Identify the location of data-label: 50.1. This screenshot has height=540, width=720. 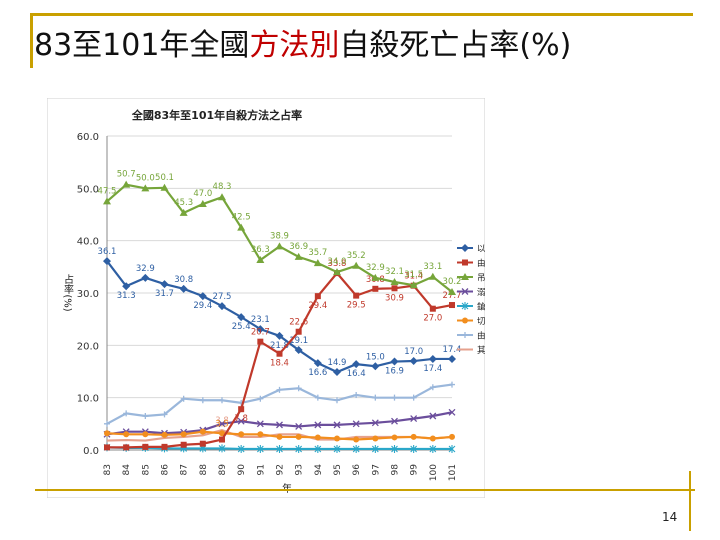
(164, 178).